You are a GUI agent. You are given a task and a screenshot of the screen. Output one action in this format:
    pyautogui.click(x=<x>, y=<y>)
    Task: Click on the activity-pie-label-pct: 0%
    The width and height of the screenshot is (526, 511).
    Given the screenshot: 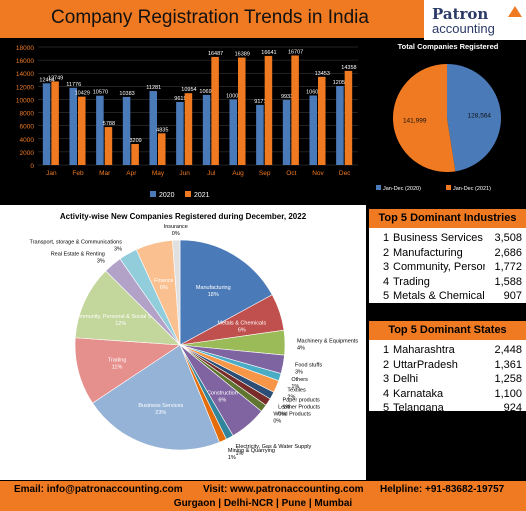 What is the action you would take?
    pyautogui.click(x=277, y=422)
    